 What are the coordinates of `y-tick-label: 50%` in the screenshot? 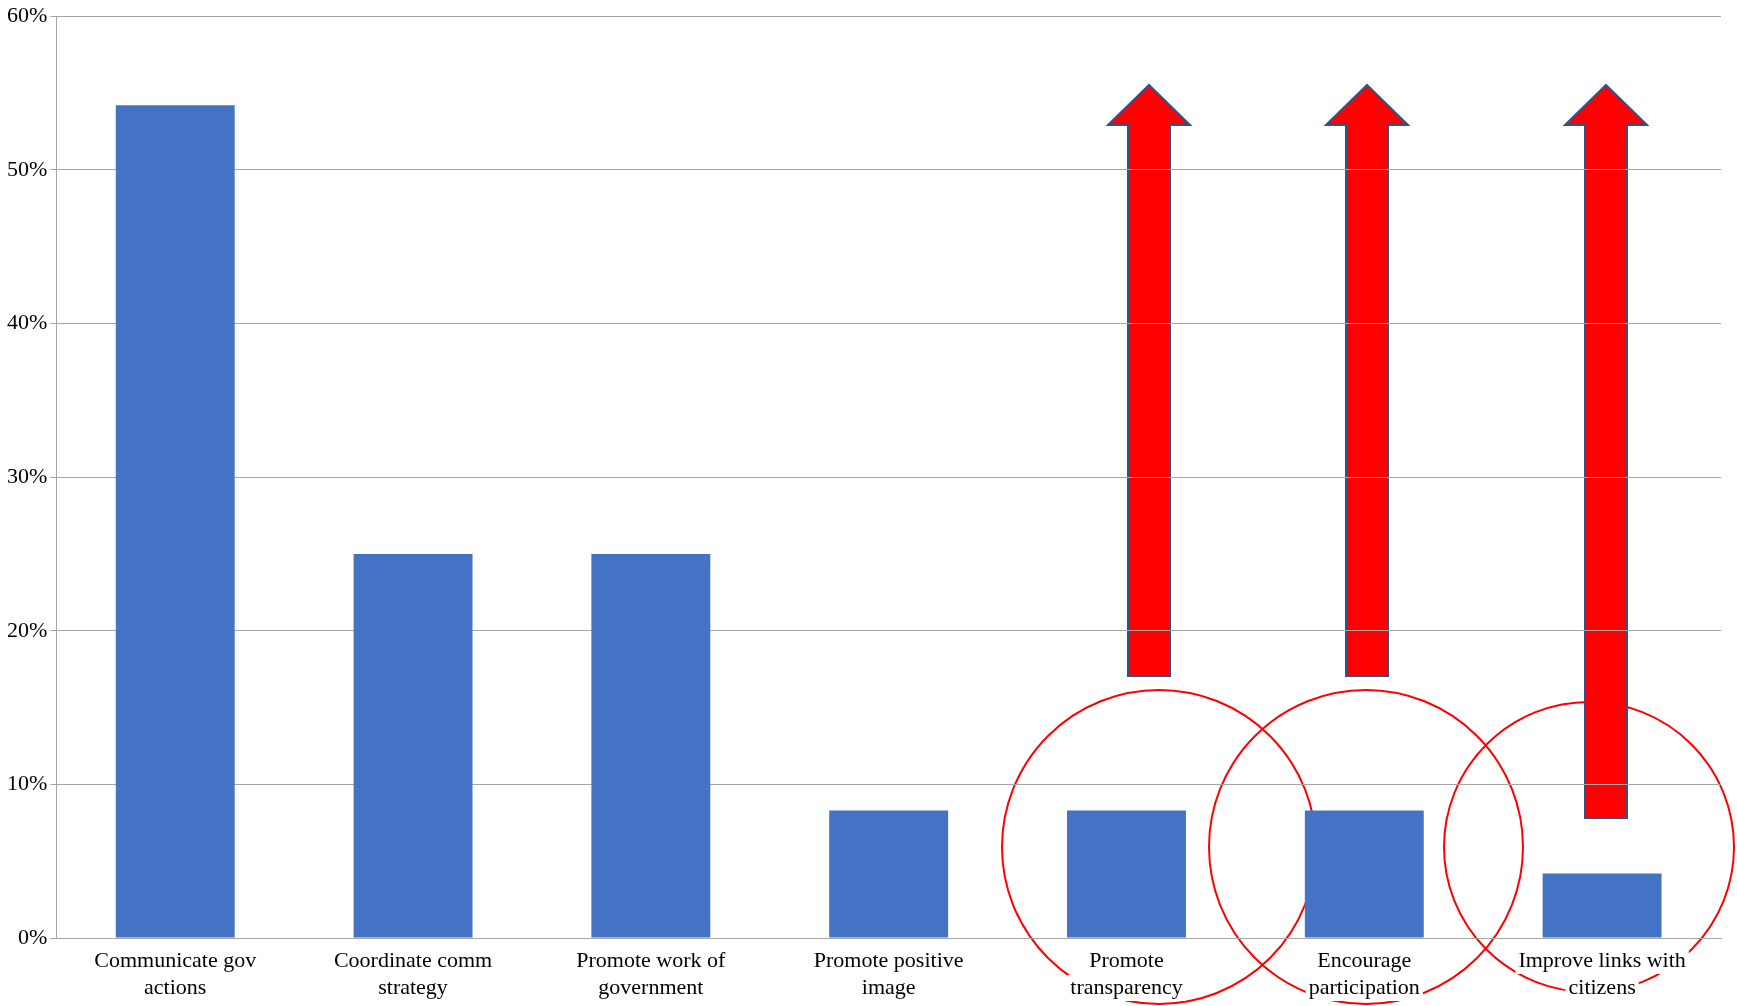 It's located at (27, 168).